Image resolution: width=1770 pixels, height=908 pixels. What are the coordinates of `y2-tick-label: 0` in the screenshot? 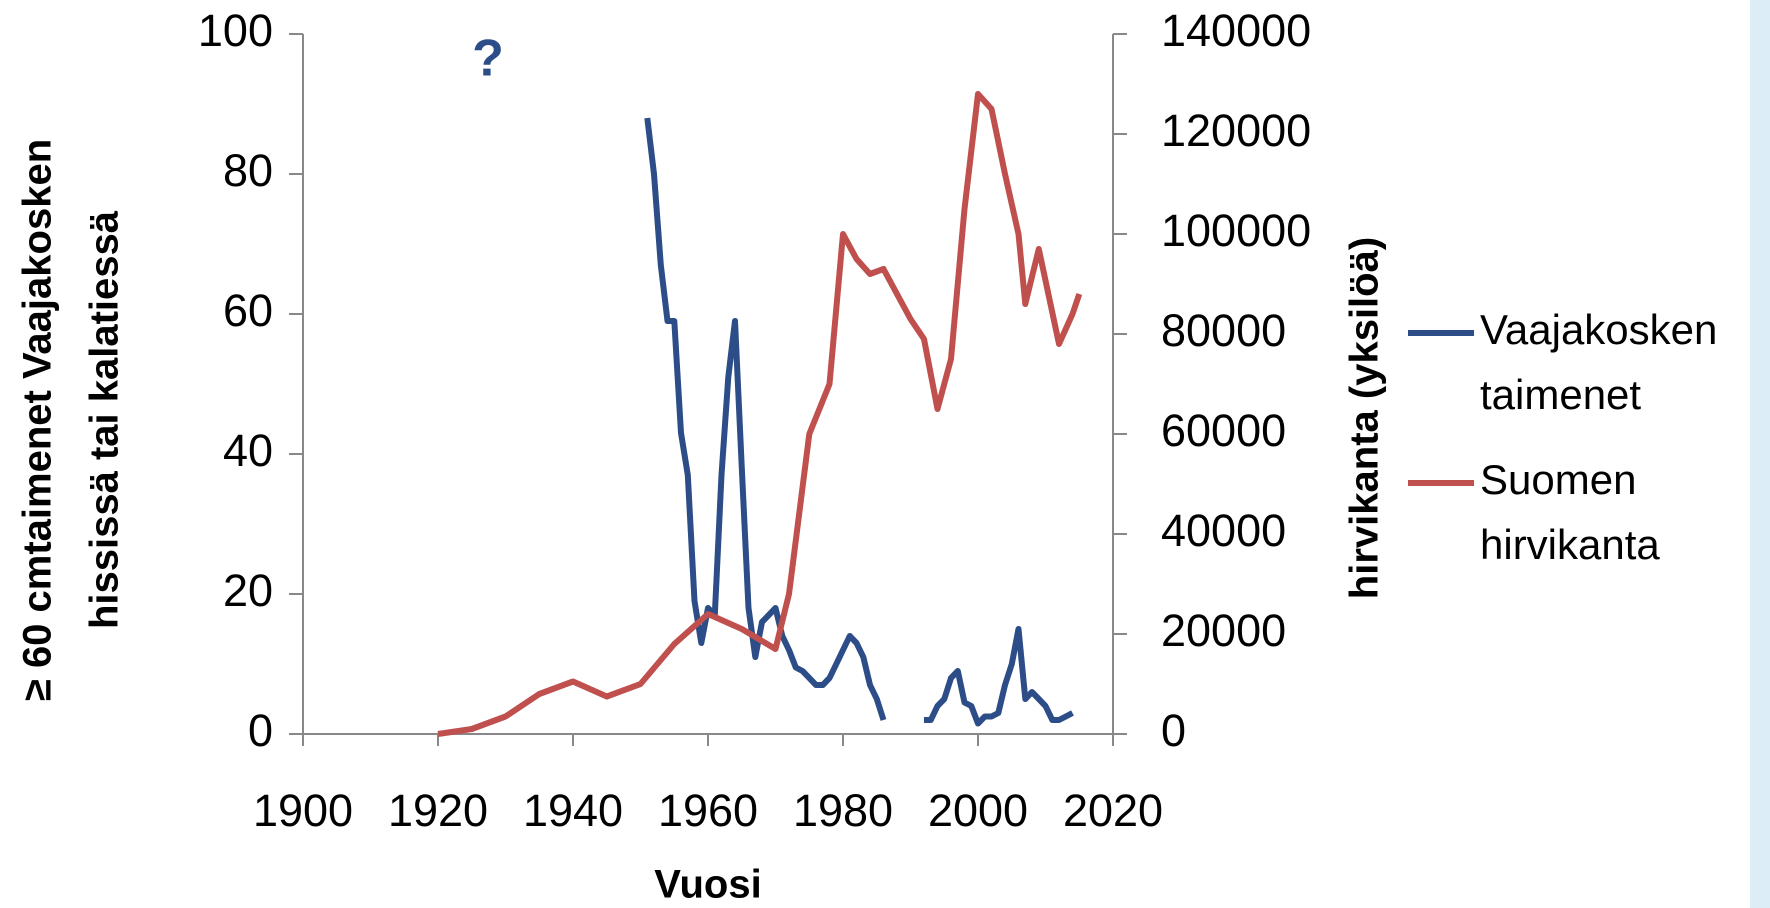 It's located at (1173, 730).